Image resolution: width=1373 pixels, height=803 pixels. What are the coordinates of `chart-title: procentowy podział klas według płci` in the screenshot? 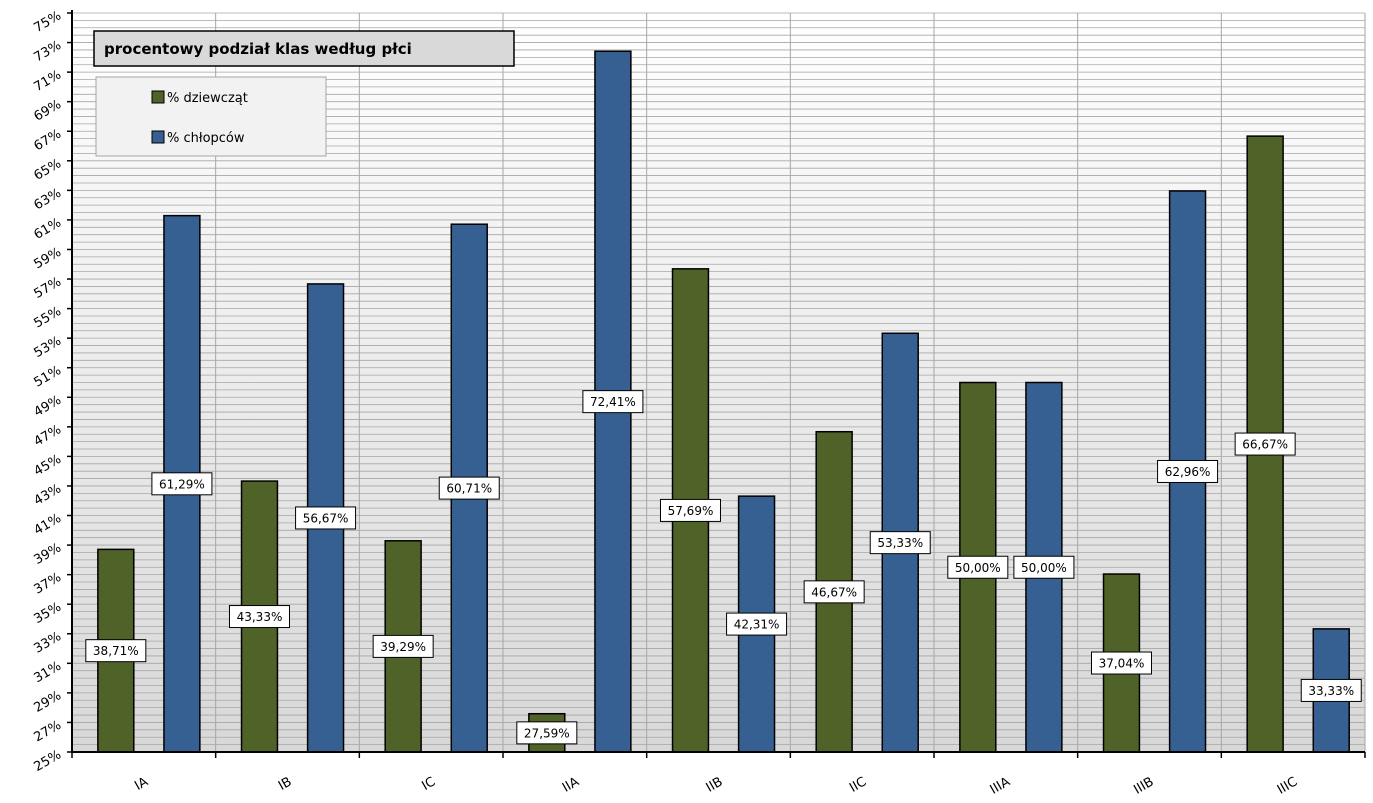 It's located at (258, 49).